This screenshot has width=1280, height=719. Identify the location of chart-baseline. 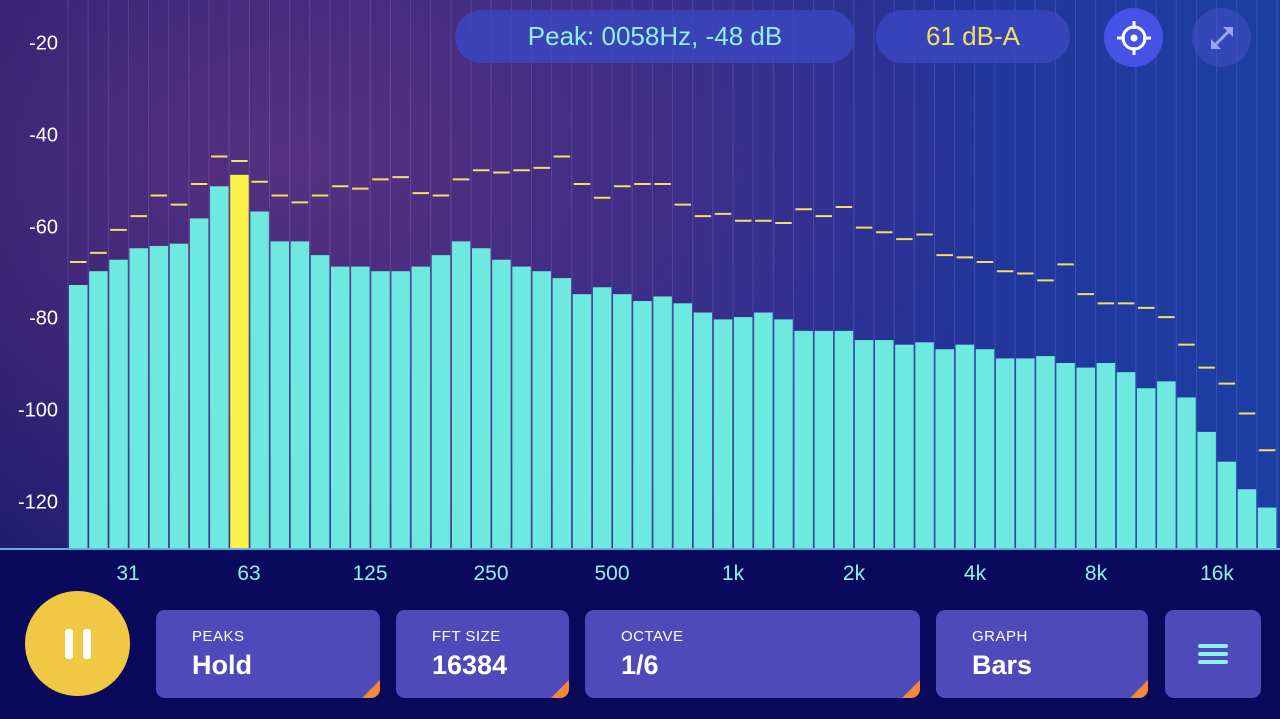
(640, 549).